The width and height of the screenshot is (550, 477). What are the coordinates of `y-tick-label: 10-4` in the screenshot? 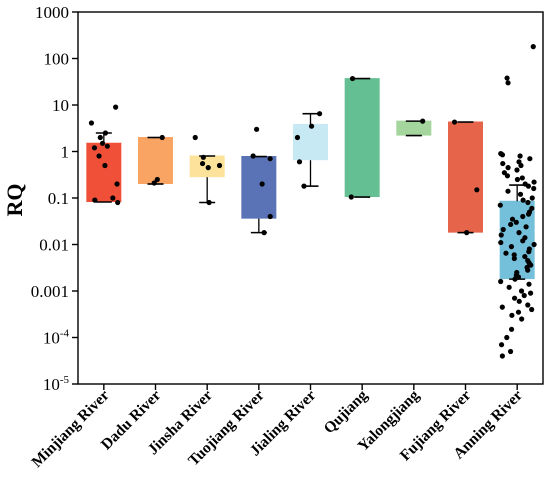 It's located at (56, 338).